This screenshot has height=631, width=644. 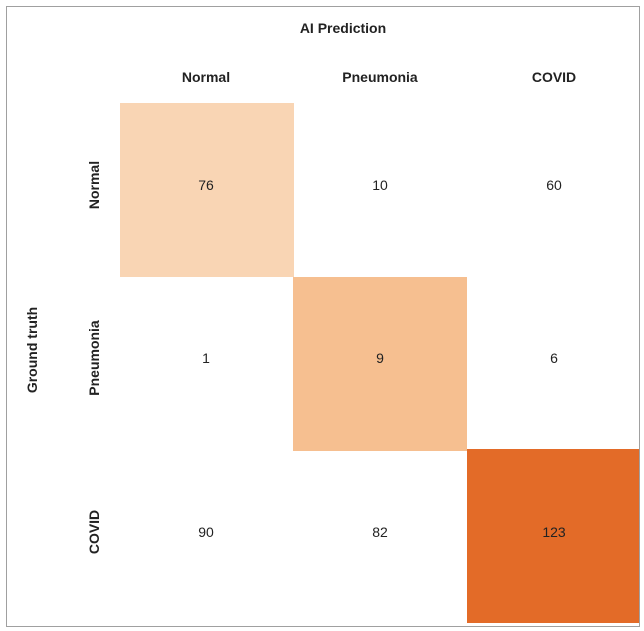 What do you see at coordinates (554, 532) in the screenshot?
I see `cell-value-covid-covid: 123` at bounding box center [554, 532].